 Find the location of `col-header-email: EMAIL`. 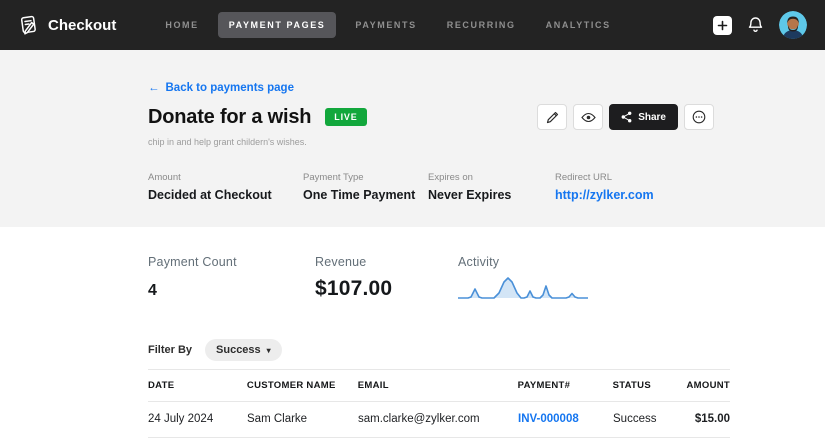

col-header-email: EMAIL is located at coordinates (373, 385).